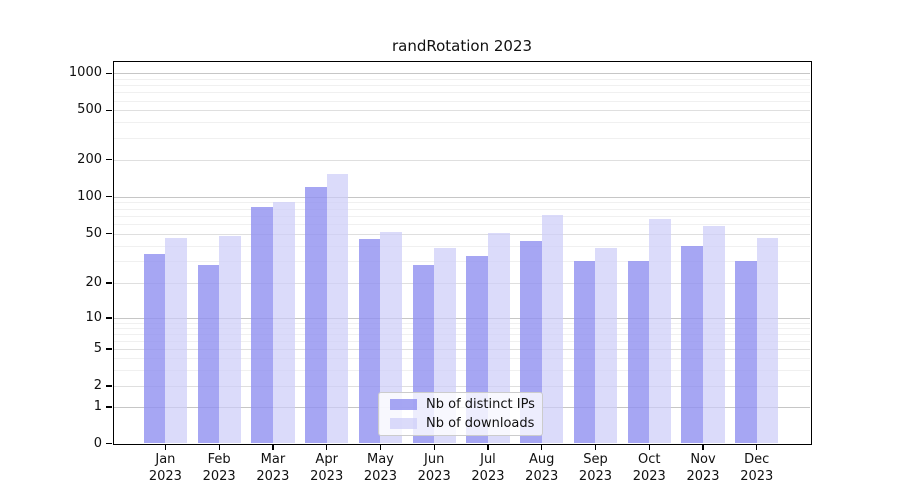  What do you see at coordinates (230, 339) in the screenshot?
I see `bar-downloads-feb` at bounding box center [230, 339].